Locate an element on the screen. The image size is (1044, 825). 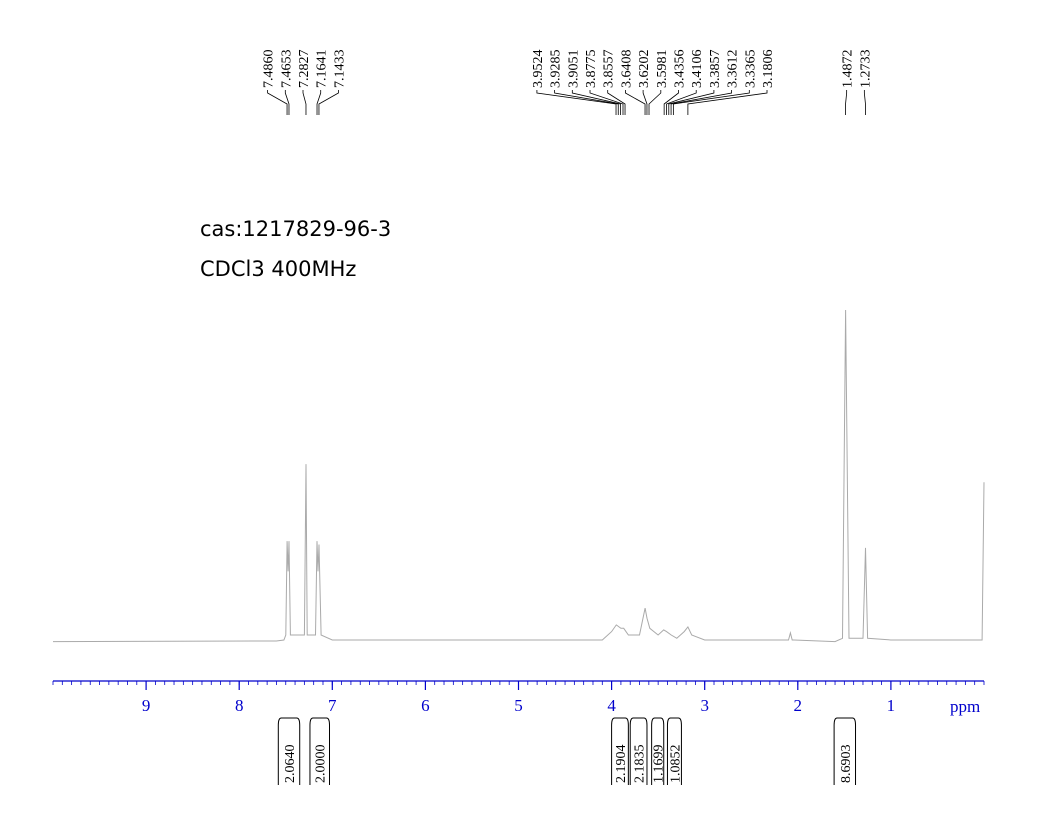
integral-label: 1.0852 is located at coordinates (675, 764).